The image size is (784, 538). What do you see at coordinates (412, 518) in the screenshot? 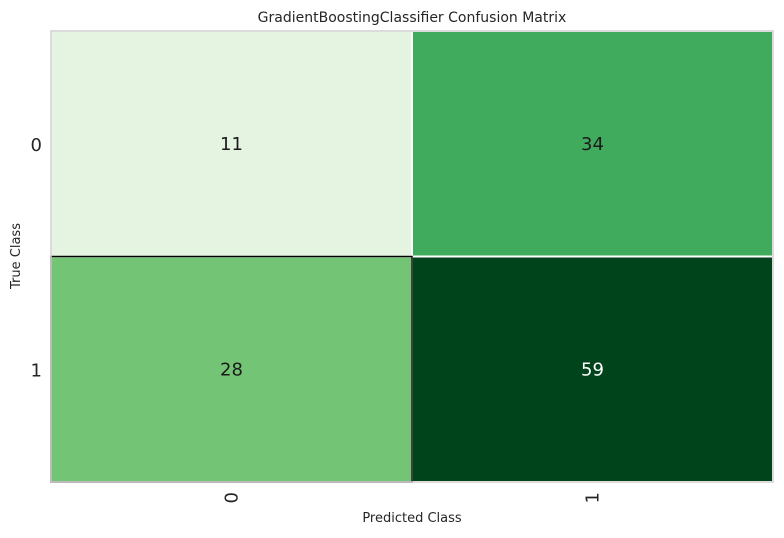
I see `x-axis-label: Predicted Class` at bounding box center [412, 518].